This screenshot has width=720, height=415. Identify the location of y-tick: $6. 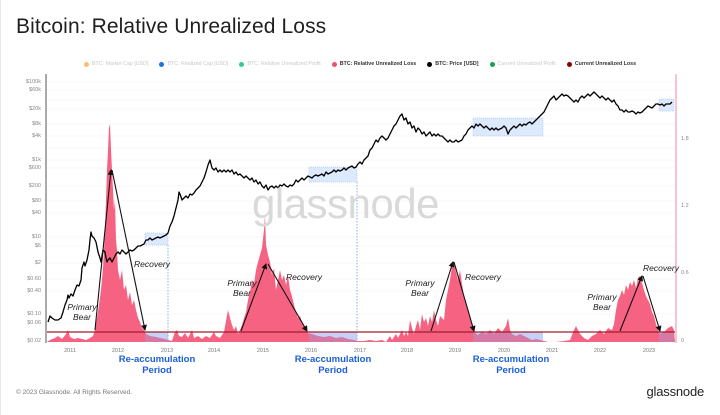
(37, 246).